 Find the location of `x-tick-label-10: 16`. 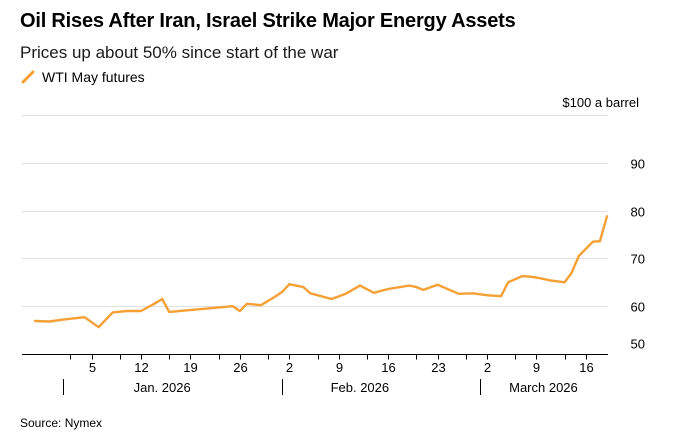

x-tick-label-10: 16 is located at coordinates (586, 367).